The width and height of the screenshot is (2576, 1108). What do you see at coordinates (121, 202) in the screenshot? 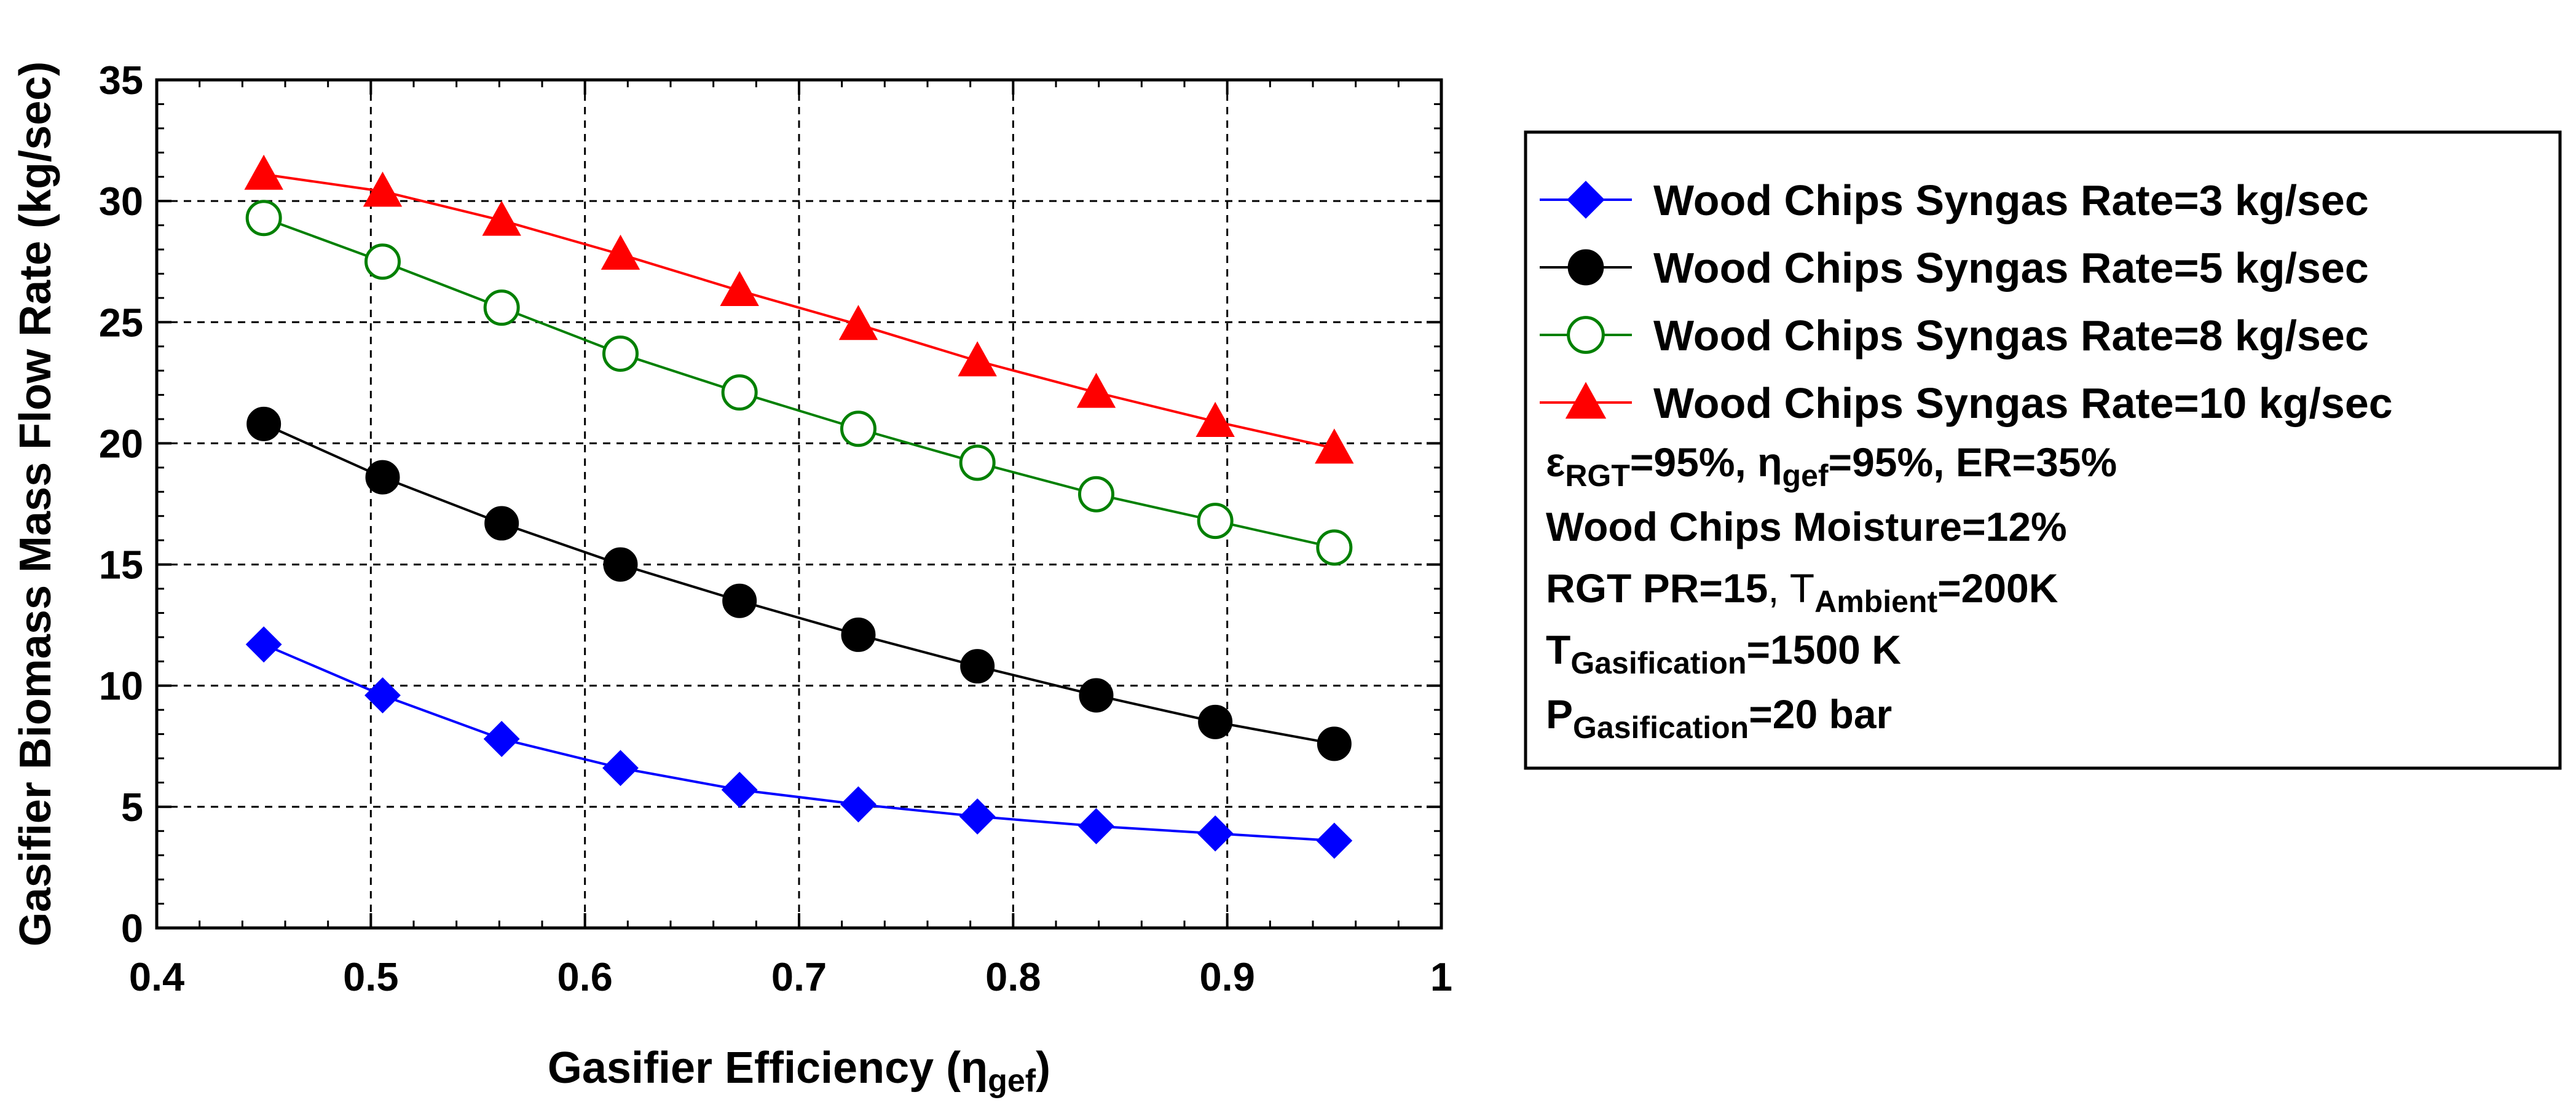
I see `y-tick-label: 30` at bounding box center [121, 202].